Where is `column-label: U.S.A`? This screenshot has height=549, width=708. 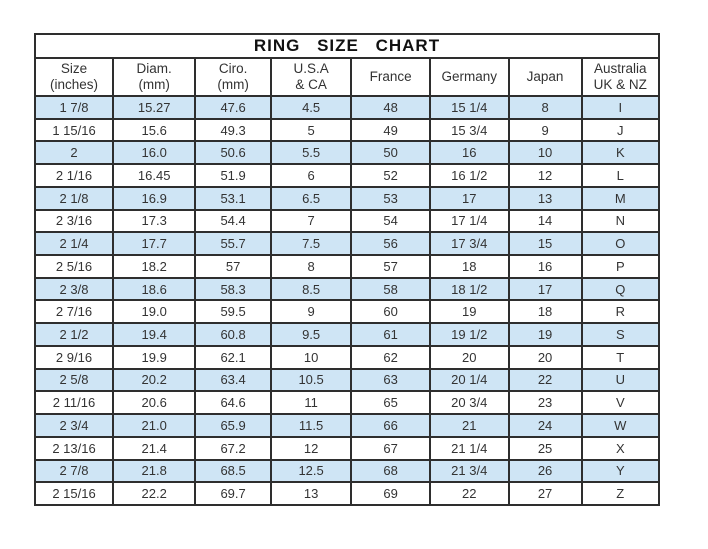
column-label: U.S.A is located at coordinates (311, 68).